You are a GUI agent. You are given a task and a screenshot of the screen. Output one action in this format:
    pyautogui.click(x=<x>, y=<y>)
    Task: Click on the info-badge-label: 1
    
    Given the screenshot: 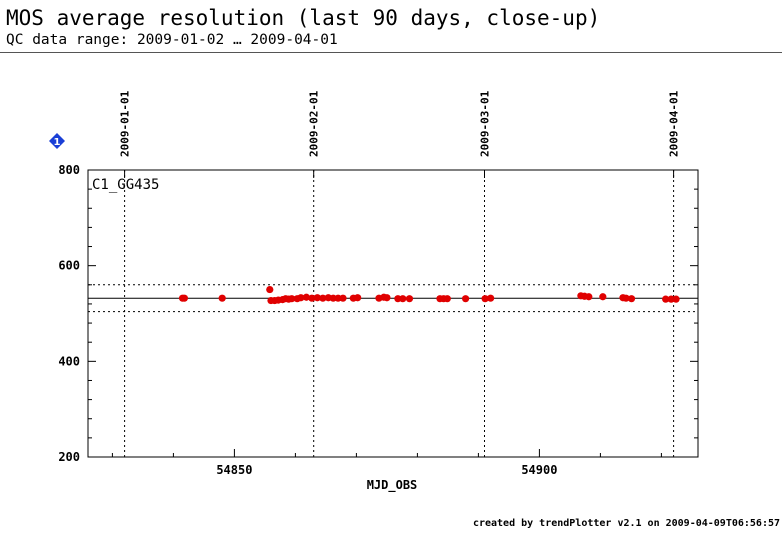 What is the action you would take?
    pyautogui.click(x=57, y=142)
    